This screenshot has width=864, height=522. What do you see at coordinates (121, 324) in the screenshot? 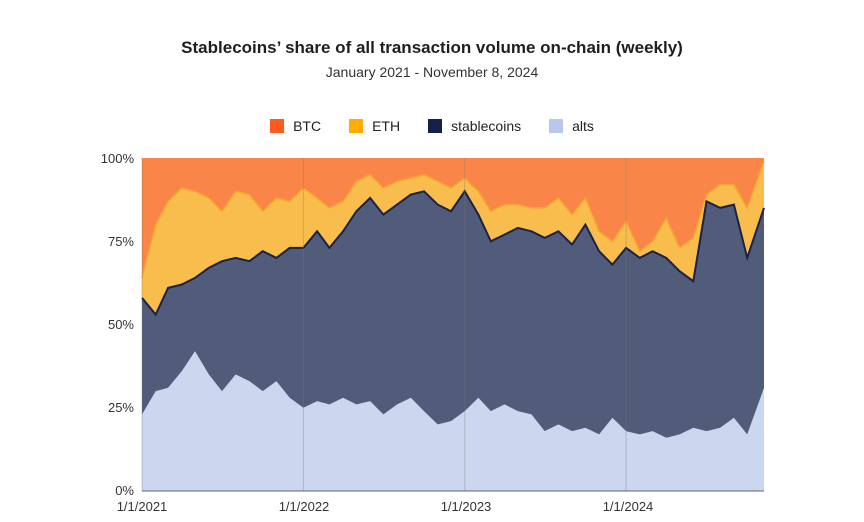
I see `y-tick-50: 50%` at bounding box center [121, 324].